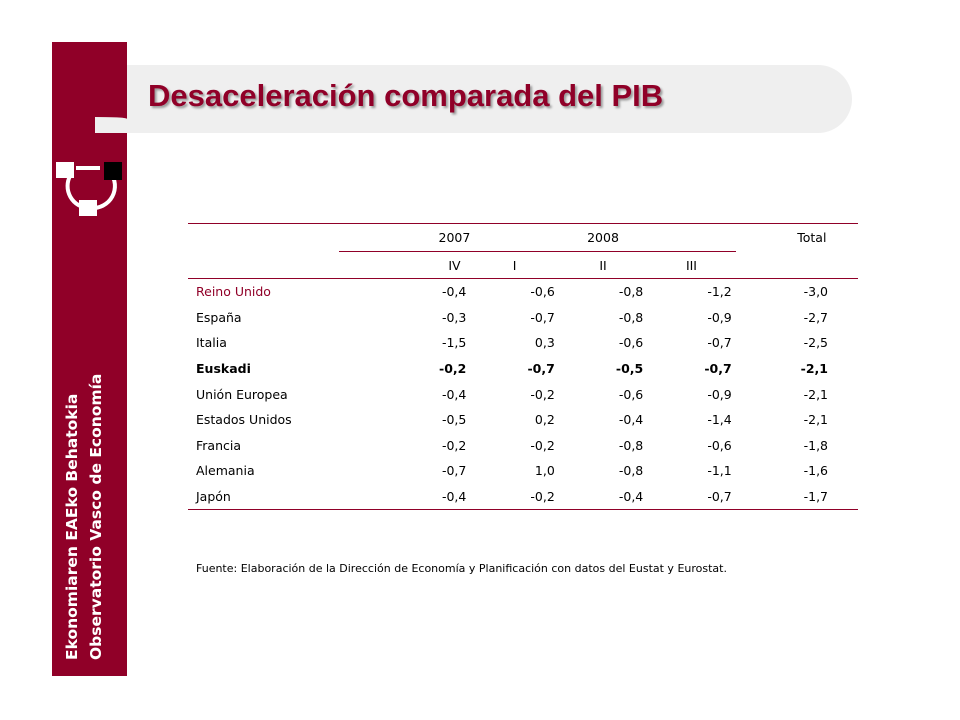 Image resolution: width=960 pixels, height=720 pixels. What do you see at coordinates (815, 445) in the screenshot?
I see `cell-value: -1,8` at bounding box center [815, 445].